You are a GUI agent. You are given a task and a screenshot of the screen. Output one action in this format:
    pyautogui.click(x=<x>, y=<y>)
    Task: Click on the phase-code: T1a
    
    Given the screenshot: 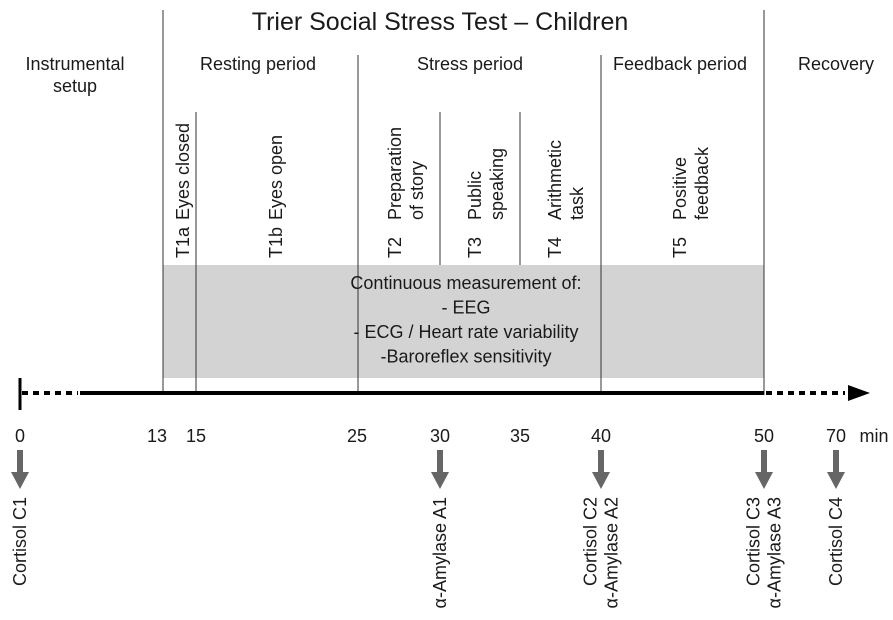 What is the action you would take?
    pyautogui.click(x=183, y=242)
    